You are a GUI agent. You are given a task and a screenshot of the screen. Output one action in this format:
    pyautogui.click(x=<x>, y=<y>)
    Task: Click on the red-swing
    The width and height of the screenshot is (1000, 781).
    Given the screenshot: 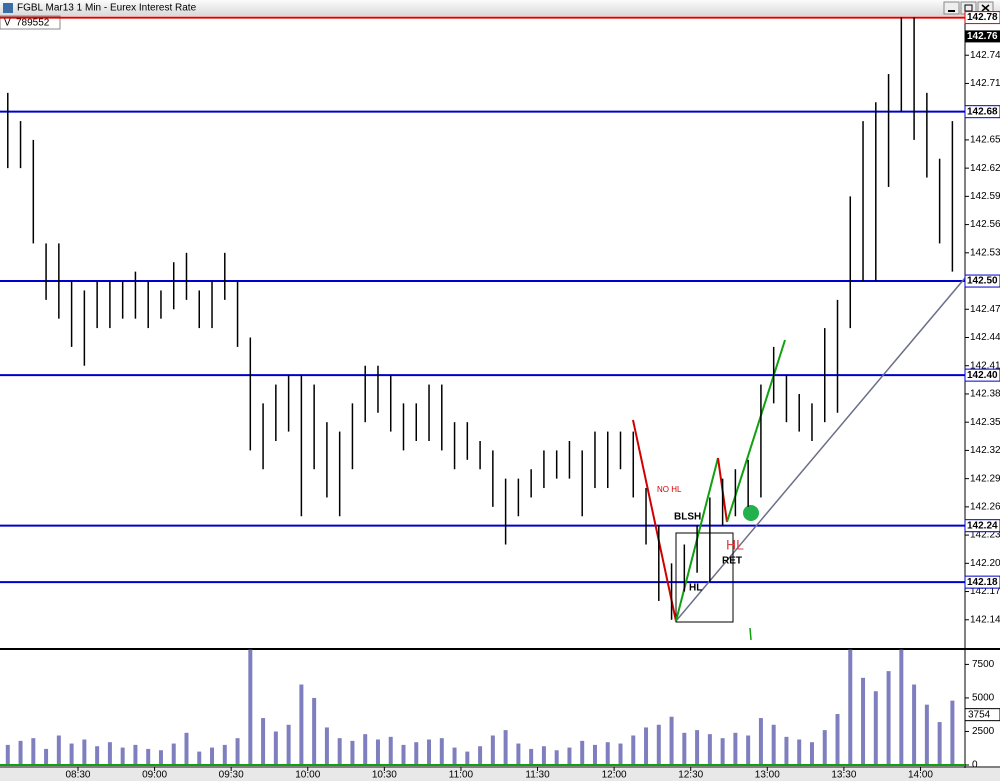 What is the action you would take?
    pyautogui.click(x=654, y=520)
    